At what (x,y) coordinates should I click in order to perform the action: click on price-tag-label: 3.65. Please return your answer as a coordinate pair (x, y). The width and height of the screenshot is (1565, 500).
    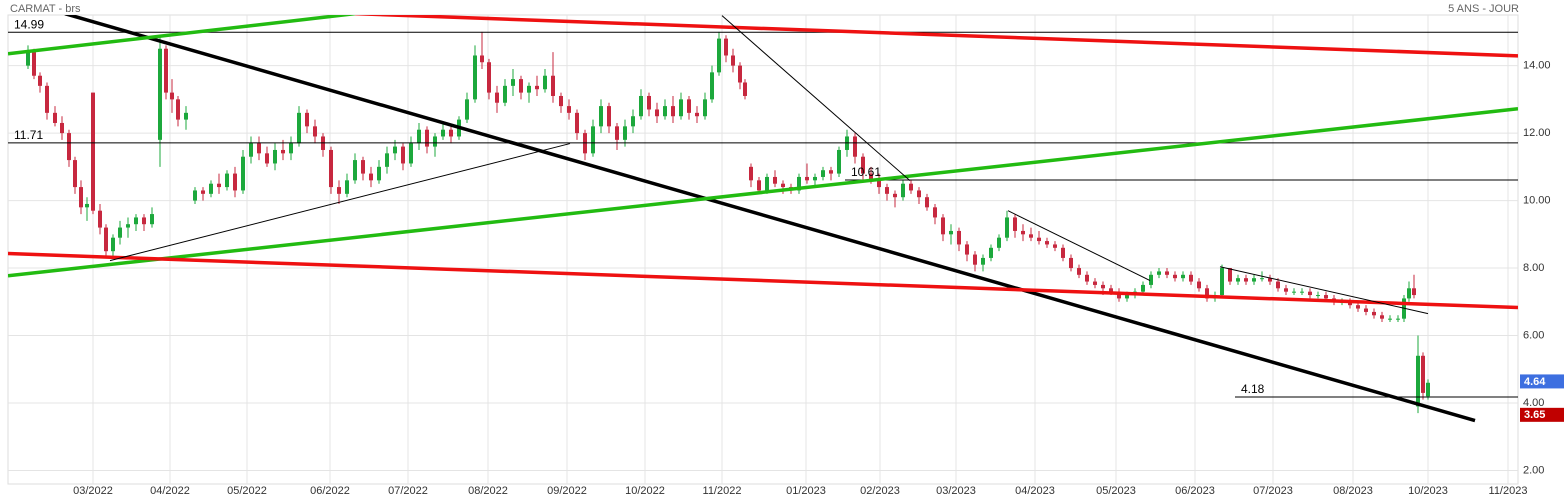
    Looking at the image, I should click on (1534, 415).